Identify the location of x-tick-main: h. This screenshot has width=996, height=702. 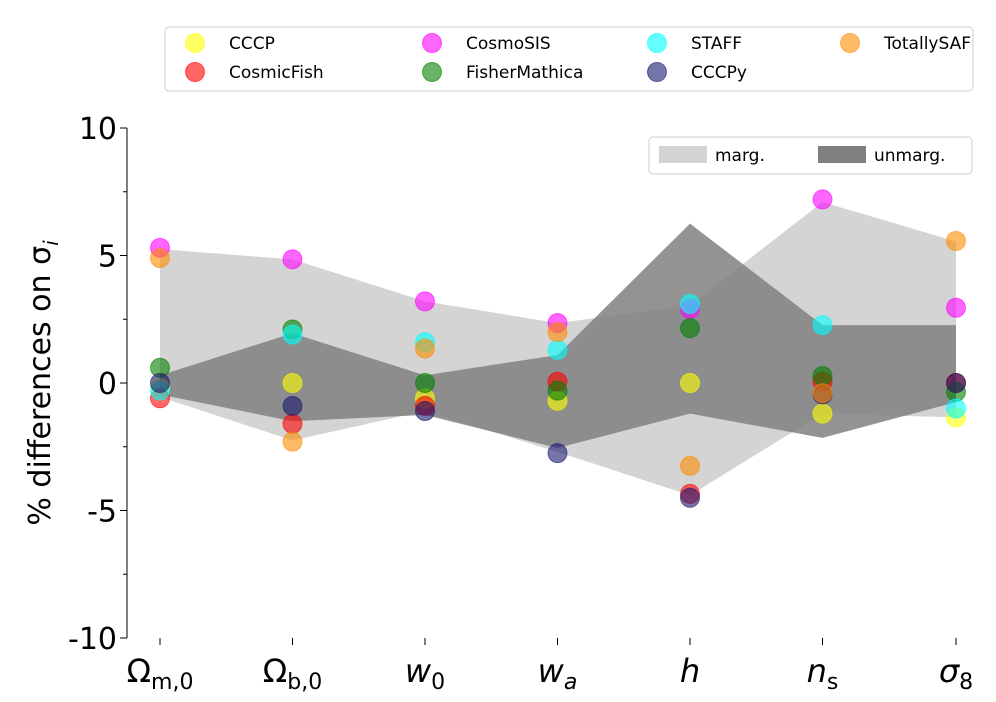
(690, 671).